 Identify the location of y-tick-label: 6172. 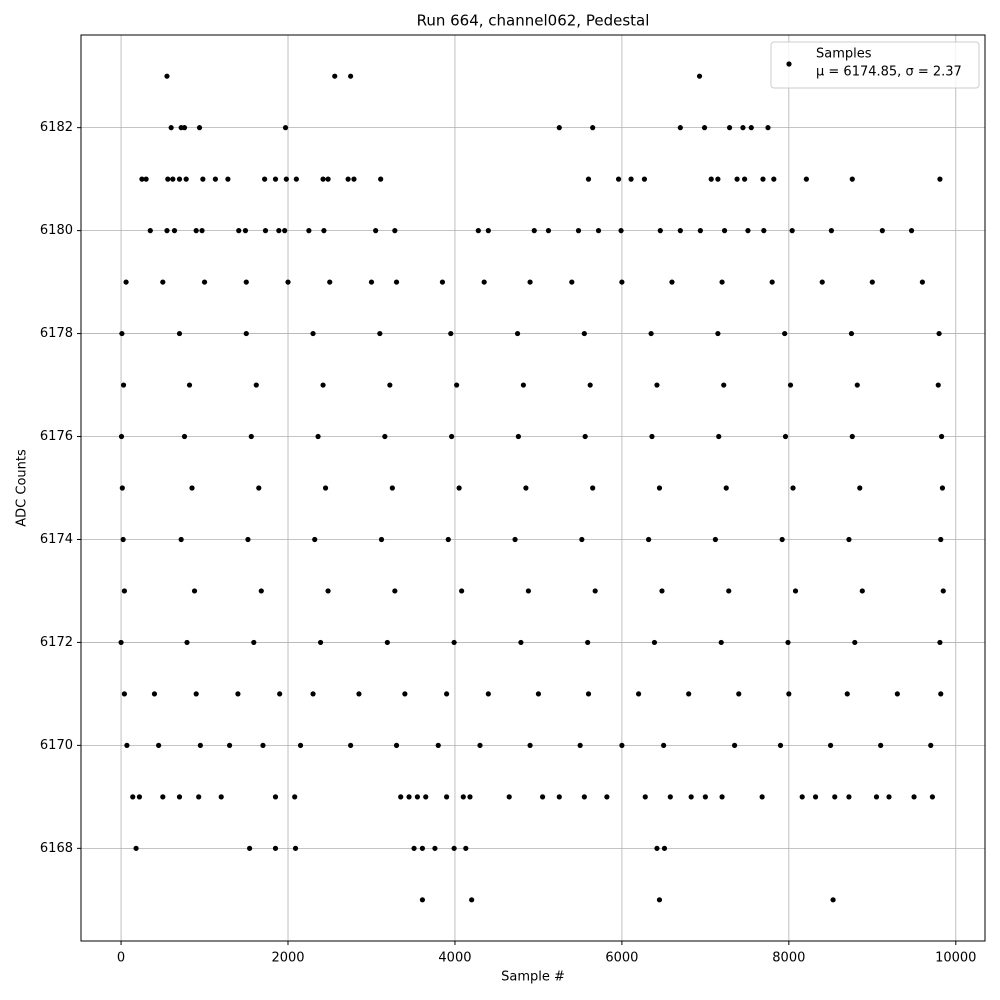
(56, 642).